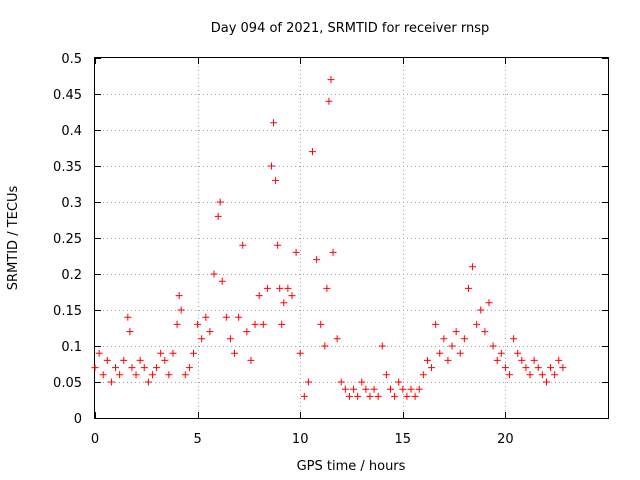 This screenshot has width=640, height=480. I want to click on y-tick-label: 0.15, so click(67, 311).